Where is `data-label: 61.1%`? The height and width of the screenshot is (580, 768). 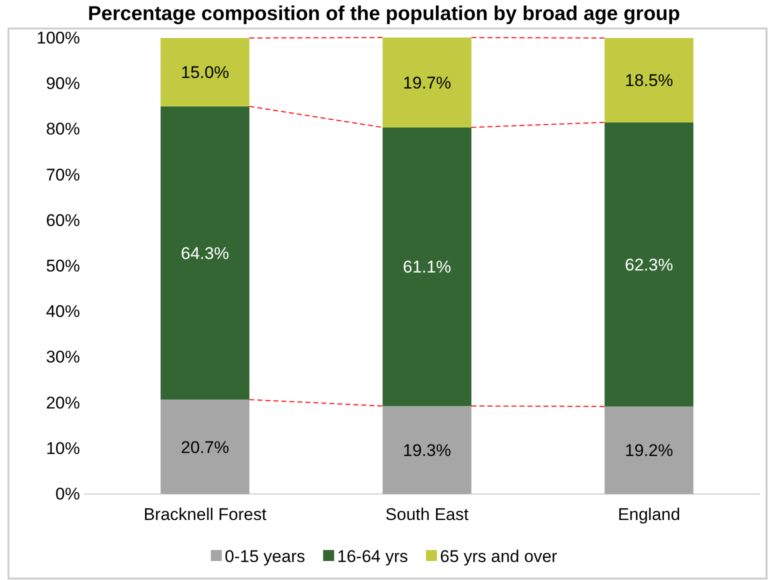 data-label: 61.1% is located at coordinates (427, 267).